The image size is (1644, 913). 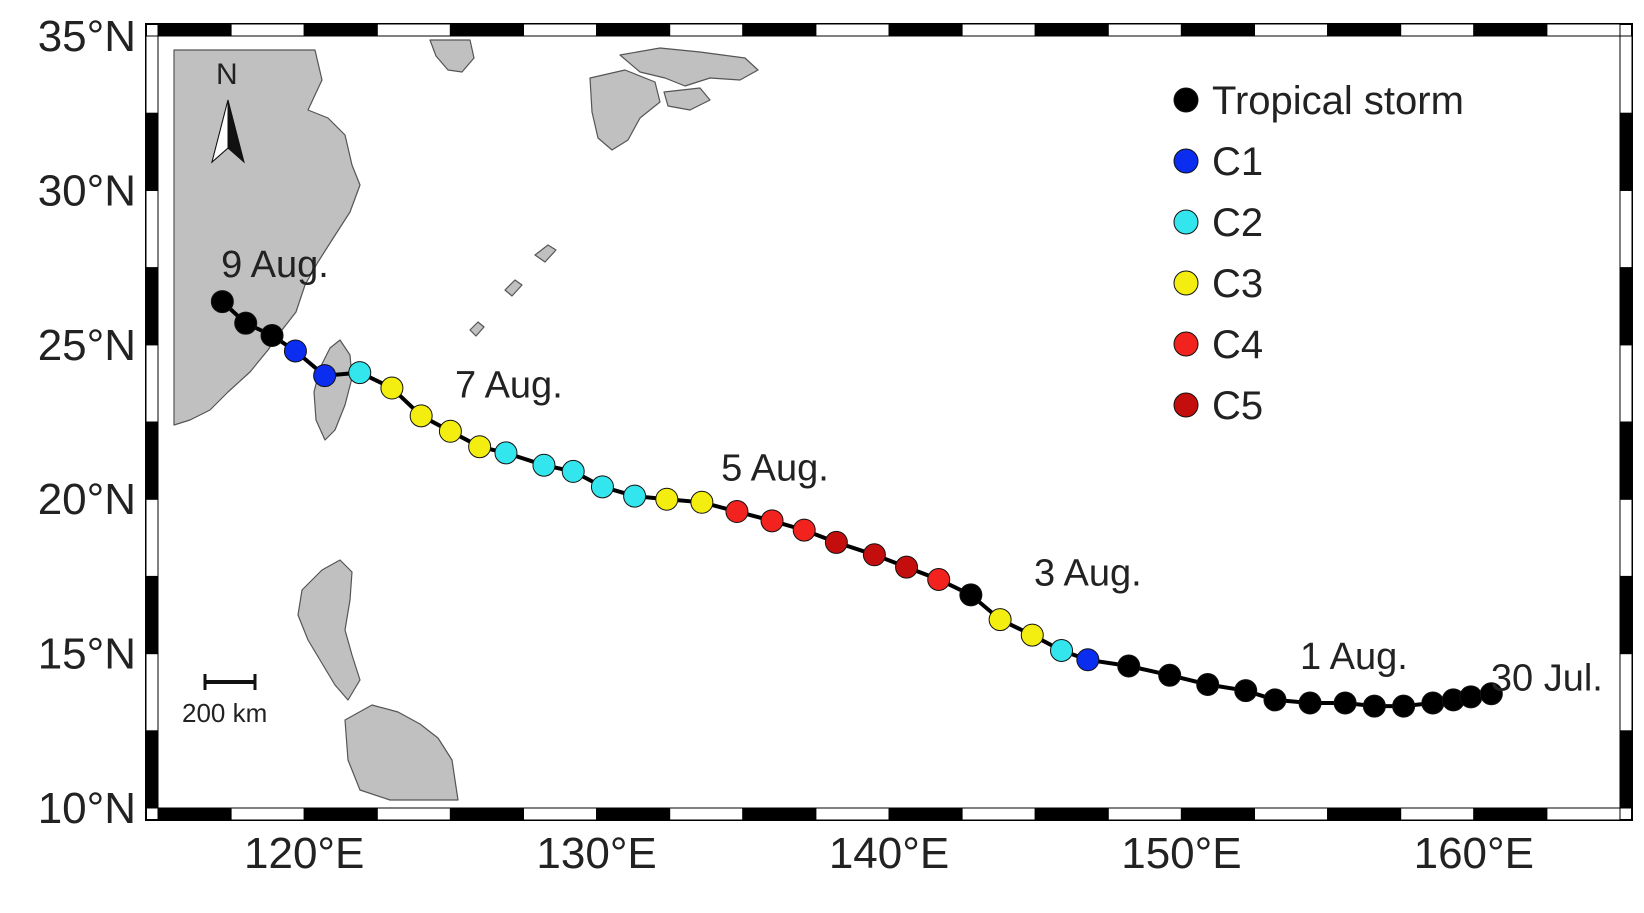 I want to click on north-label: N, so click(x=227, y=74).